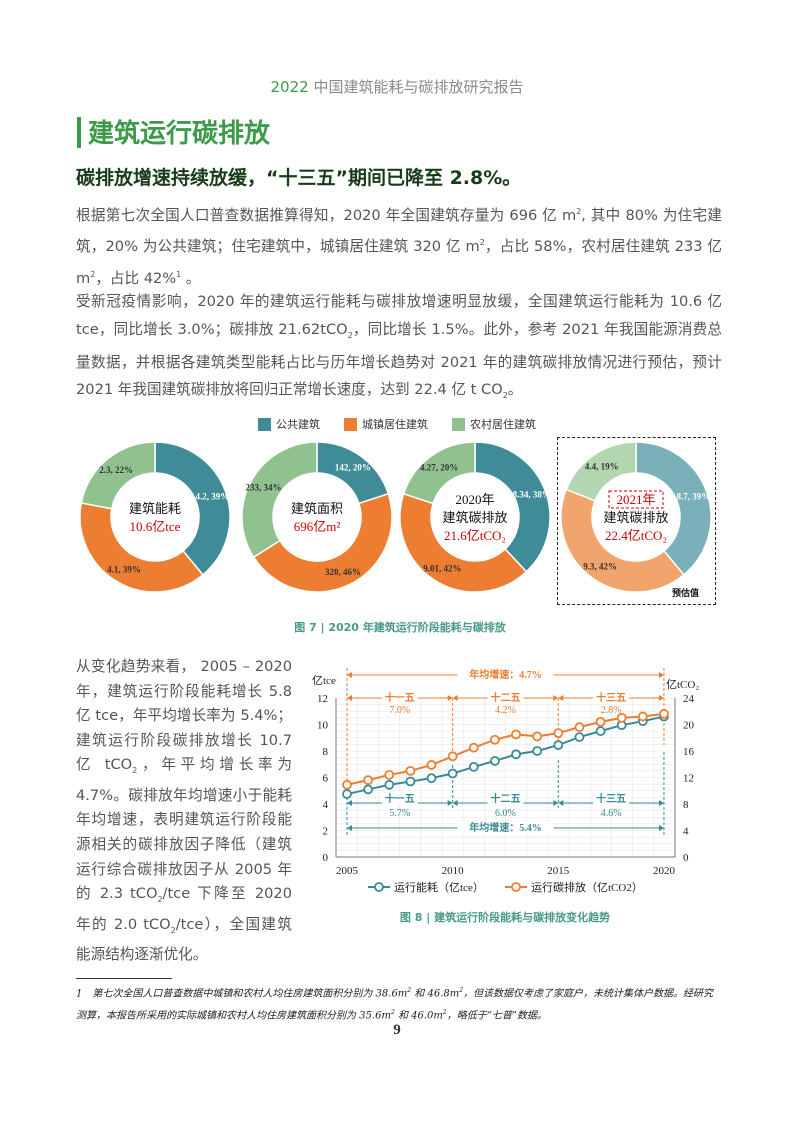 The height and width of the screenshot is (1123, 794). I want to click on text-segment: 1, so click(179, 274).